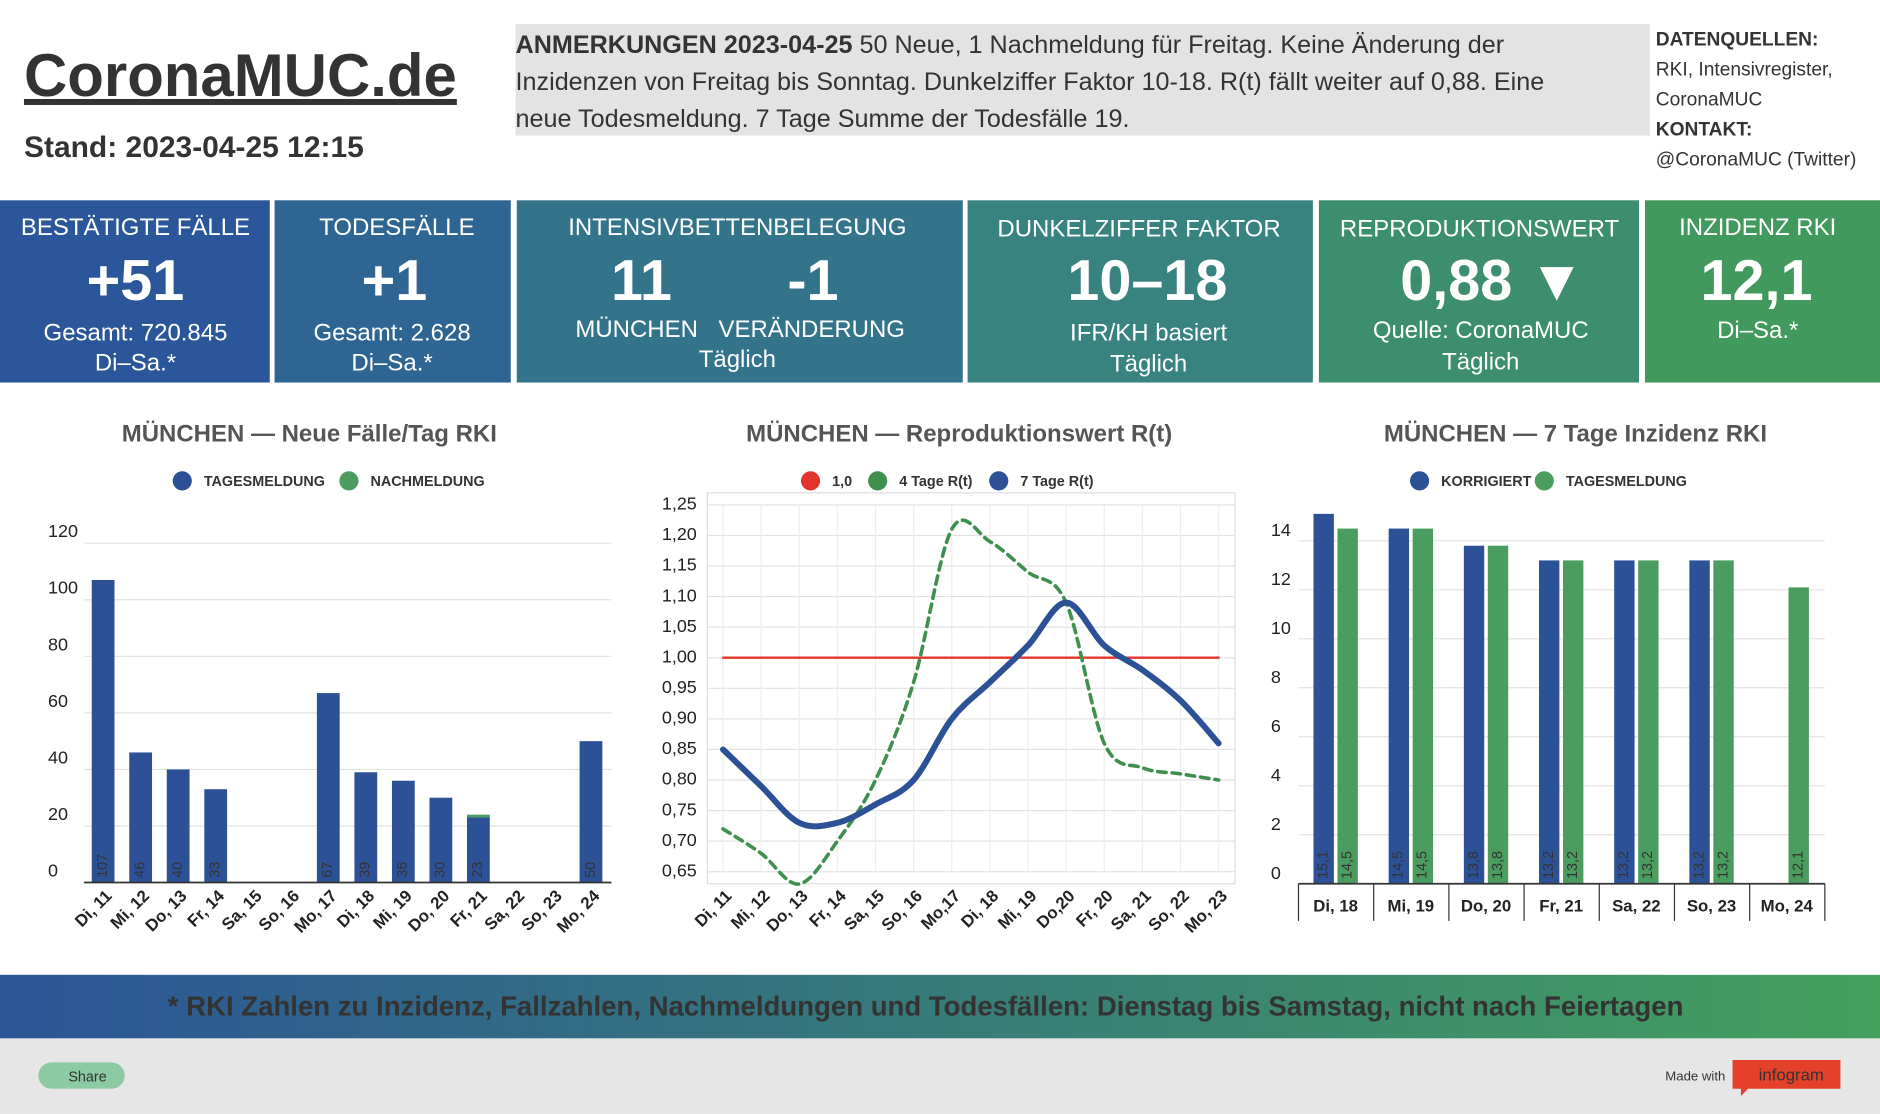  Describe the element at coordinates (679, 840) in the screenshot. I see `y-tick-label: 0,70` at that location.